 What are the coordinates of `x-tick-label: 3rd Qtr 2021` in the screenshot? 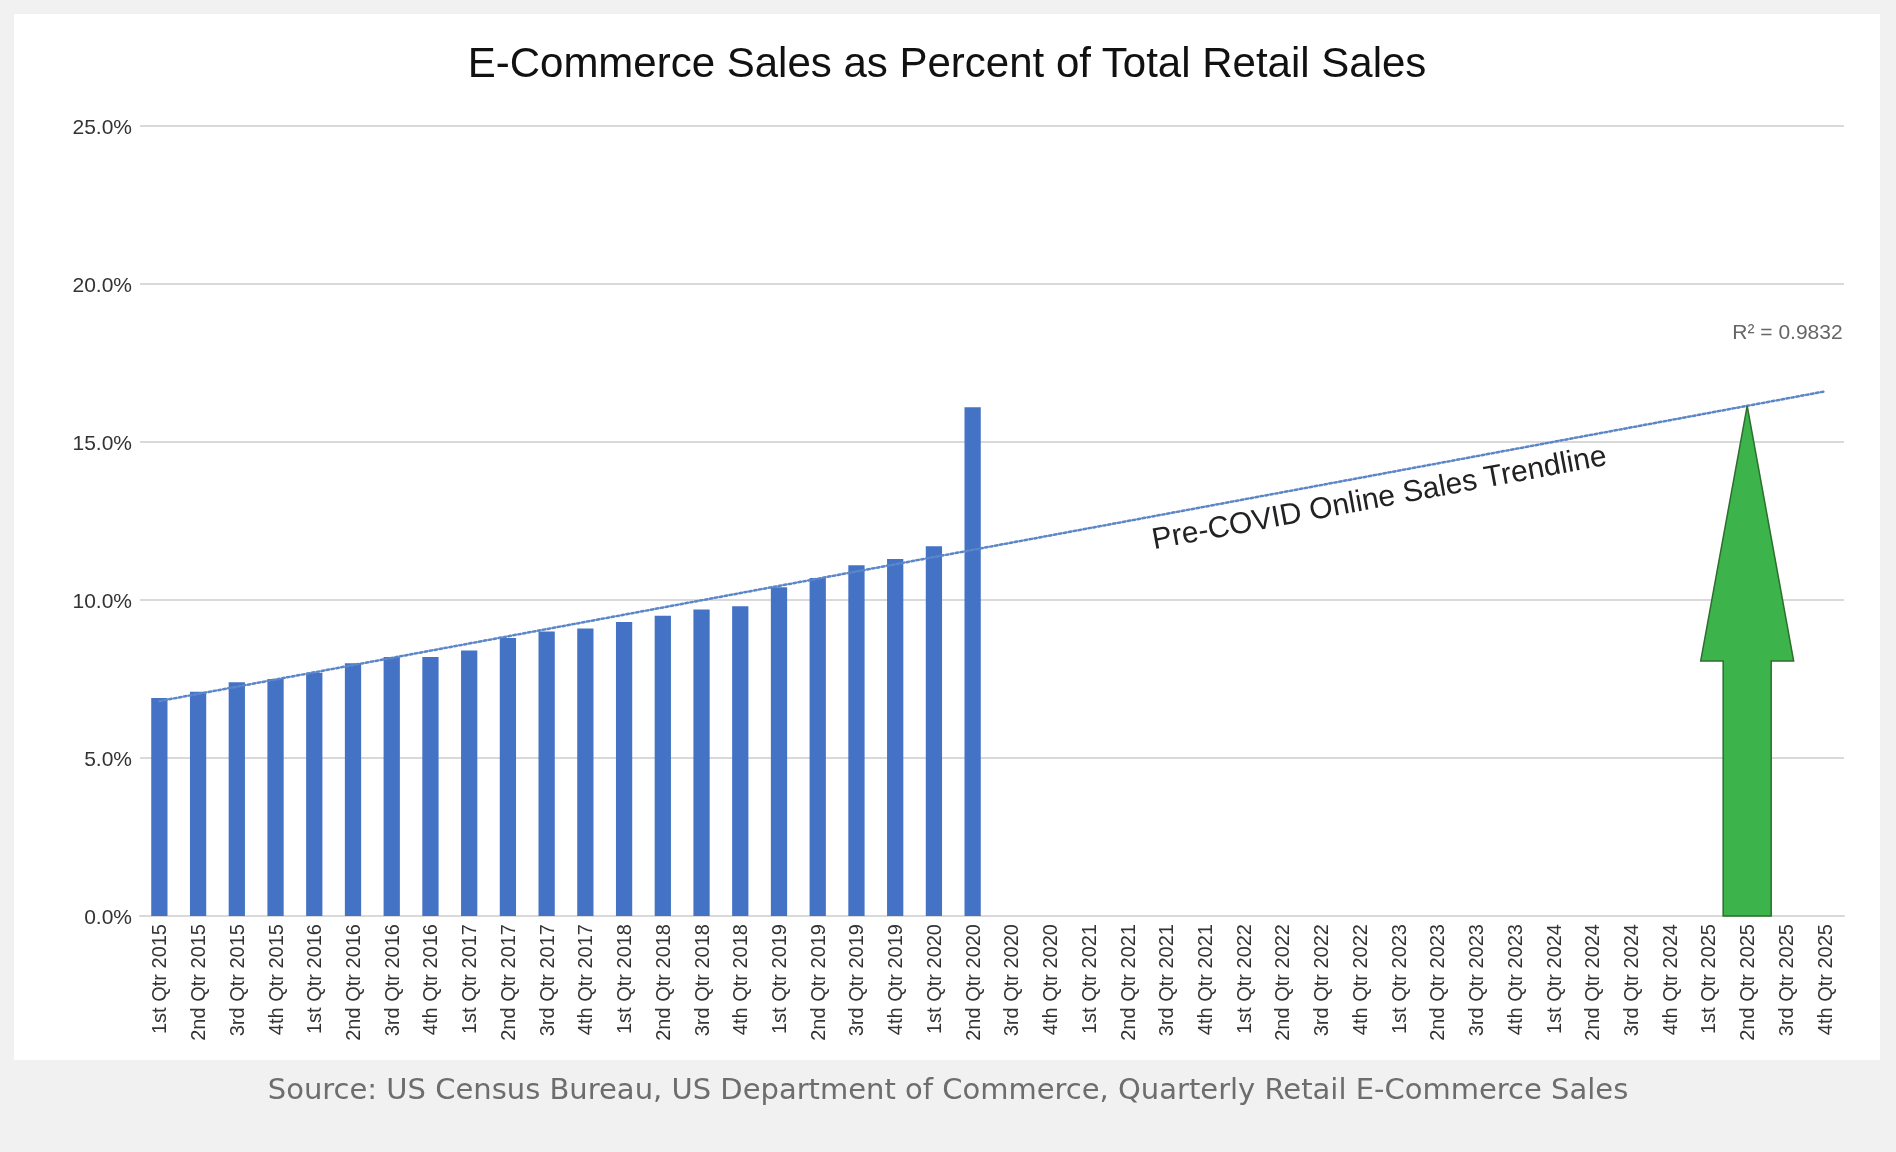 It's located at (1166, 980).